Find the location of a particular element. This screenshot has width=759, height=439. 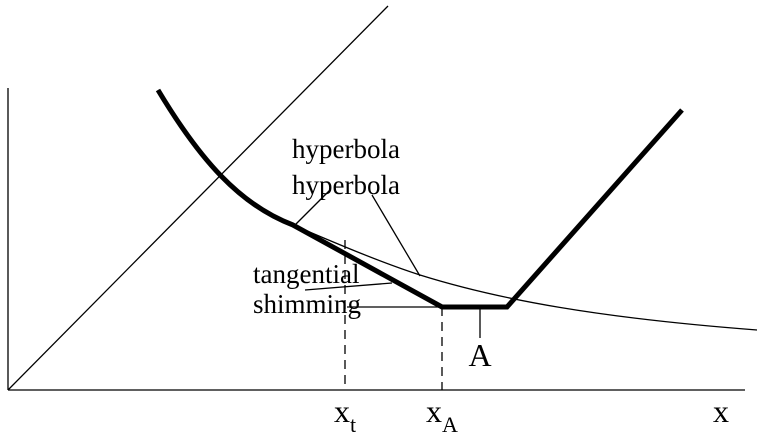

annotation: shimming is located at coordinates (307, 304).